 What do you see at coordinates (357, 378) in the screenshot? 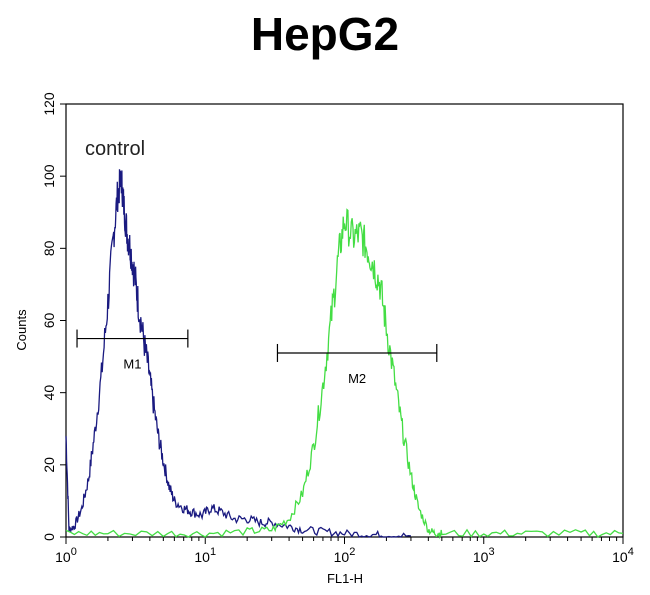
I see `marker-label: M2` at bounding box center [357, 378].